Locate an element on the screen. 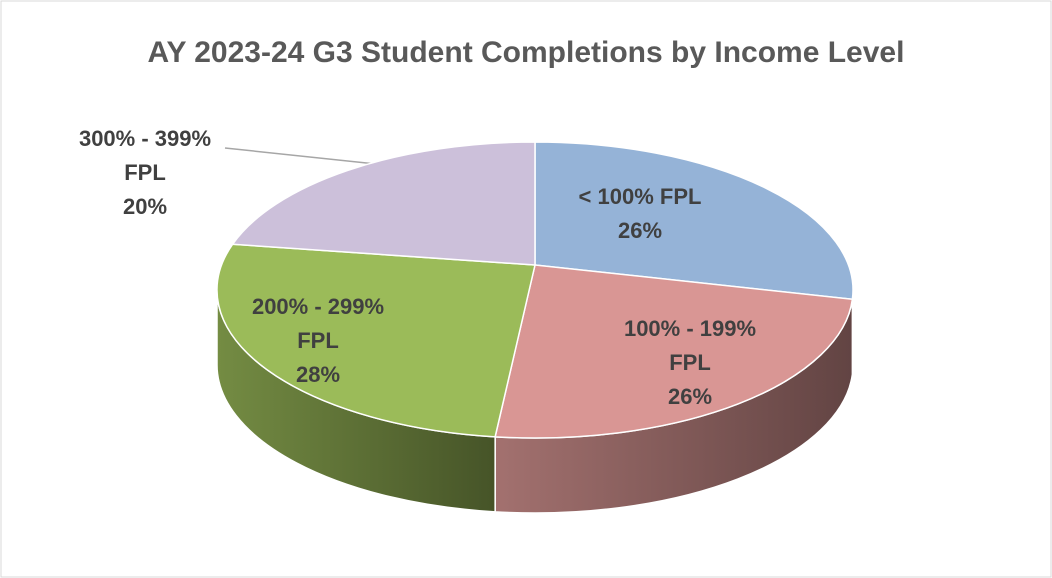  data-label: 200% - 299% FPL 28% is located at coordinates (318, 341).